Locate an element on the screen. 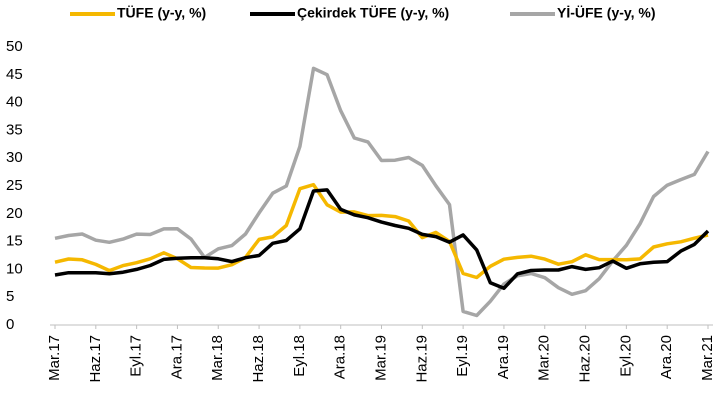  y-tick-label: 20 is located at coordinates (14, 213).